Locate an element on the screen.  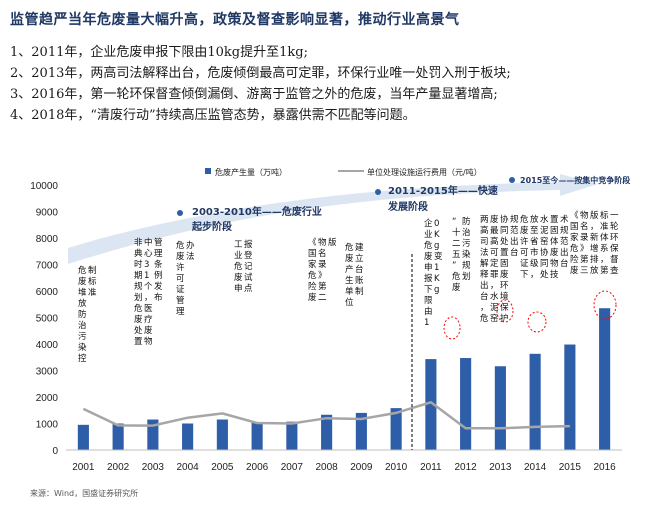
stage-label-3: 2015至今——按集中竞争阶段 is located at coordinates (575, 180).